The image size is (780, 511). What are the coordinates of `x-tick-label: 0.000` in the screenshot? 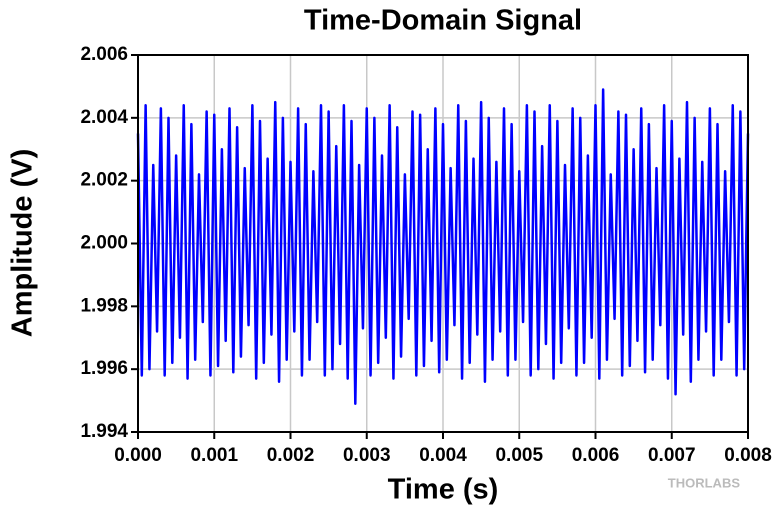 It's located at (138, 455).